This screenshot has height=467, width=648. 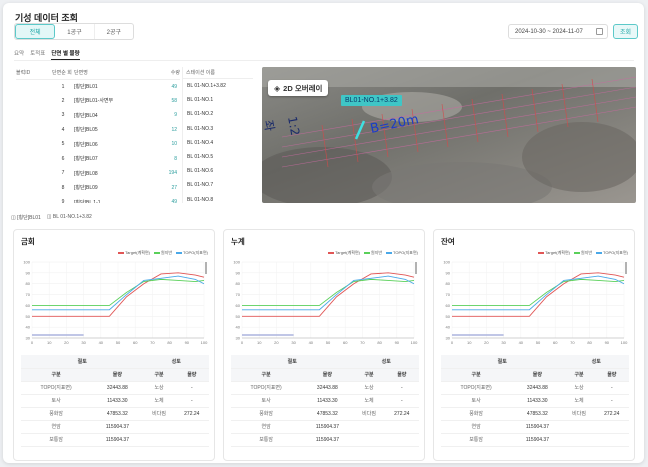 What do you see at coordinates (554, 253) in the screenshot?
I see `legend-item: Target(계획면)` at bounding box center [554, 253].